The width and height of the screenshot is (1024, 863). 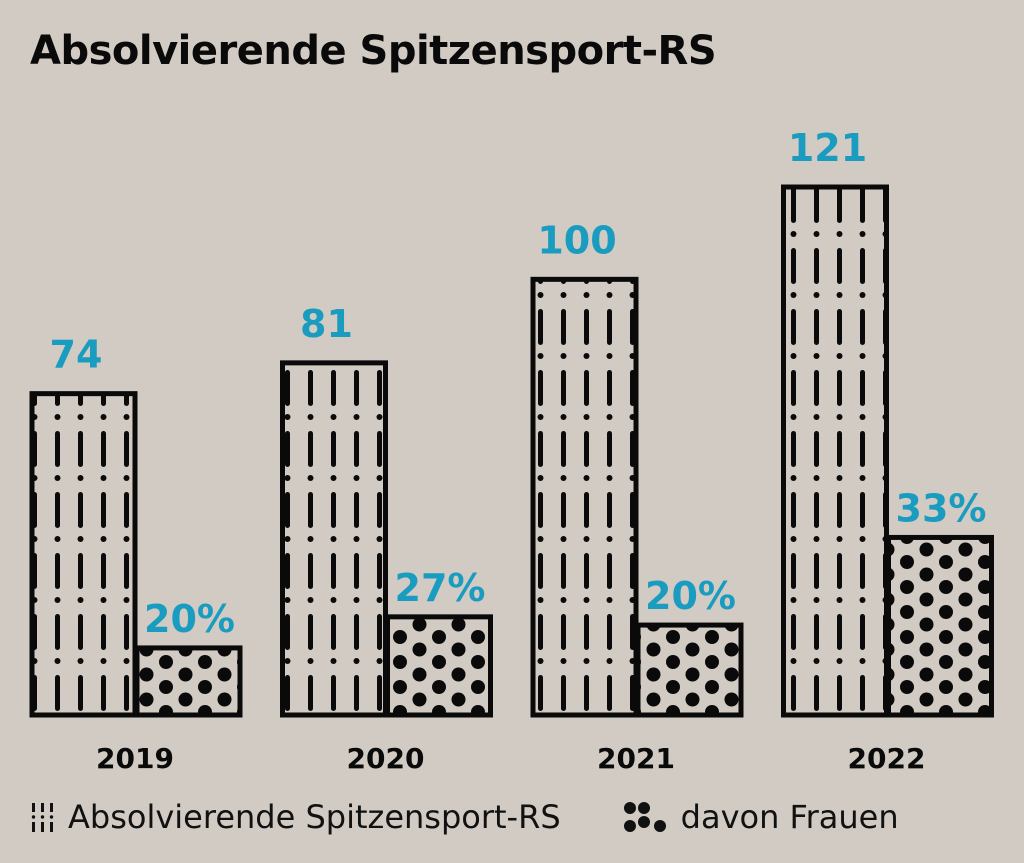 What do you see at coordinates (135, 758) in the screenshot?
I see `x-tick-label-2019: 2019` at bounding box center [135, 758].